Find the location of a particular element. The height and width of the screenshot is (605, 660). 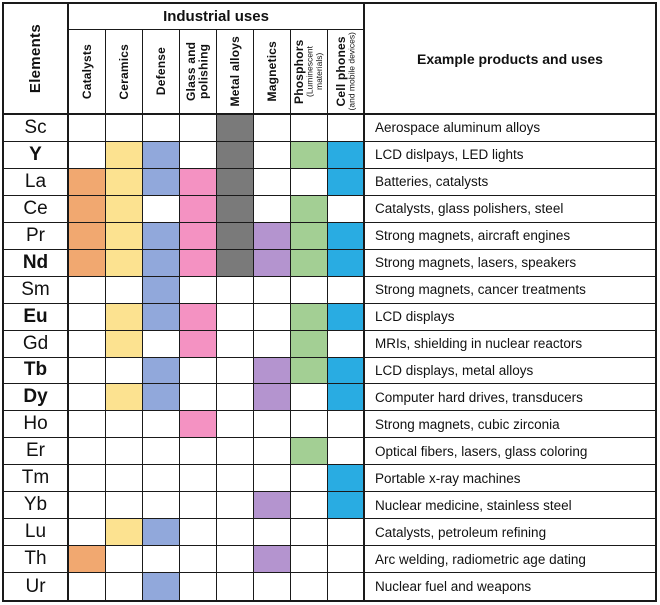

example-cell-Ur: Nuclear fuel and weapons is located at coordinates (453, 587).